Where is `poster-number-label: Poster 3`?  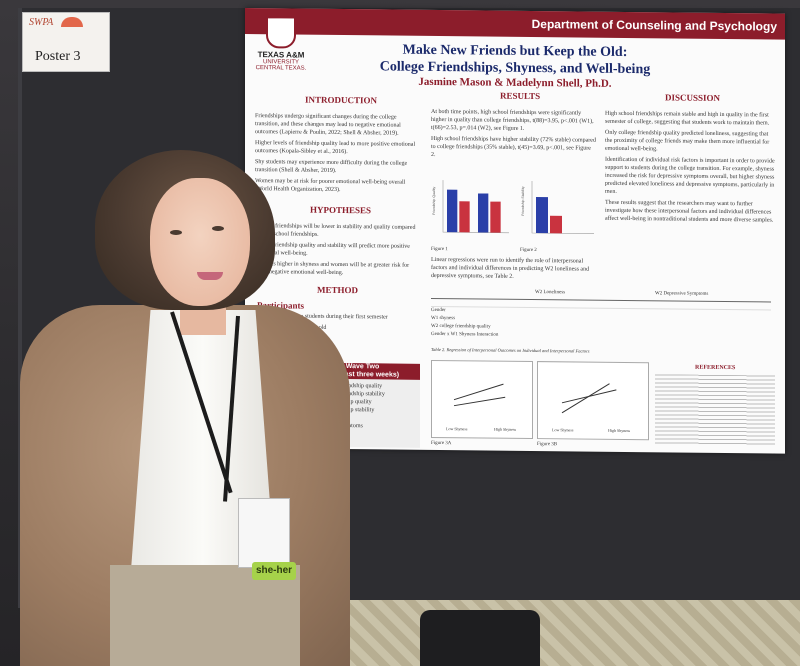
poster-number-label: Poster 3 is located at coordinates (58, 56).